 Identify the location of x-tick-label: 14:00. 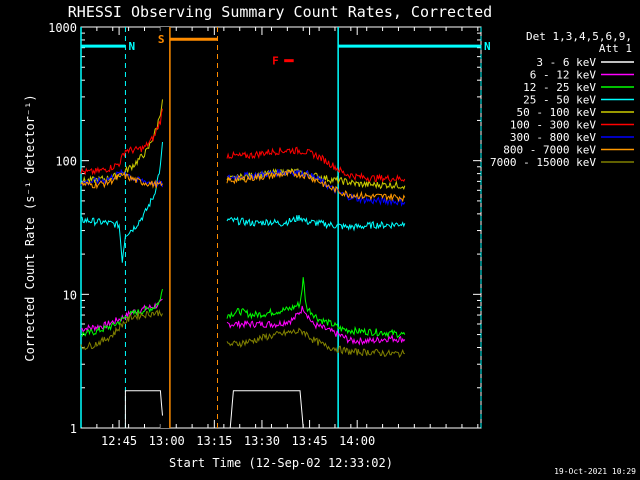
(357, 441).